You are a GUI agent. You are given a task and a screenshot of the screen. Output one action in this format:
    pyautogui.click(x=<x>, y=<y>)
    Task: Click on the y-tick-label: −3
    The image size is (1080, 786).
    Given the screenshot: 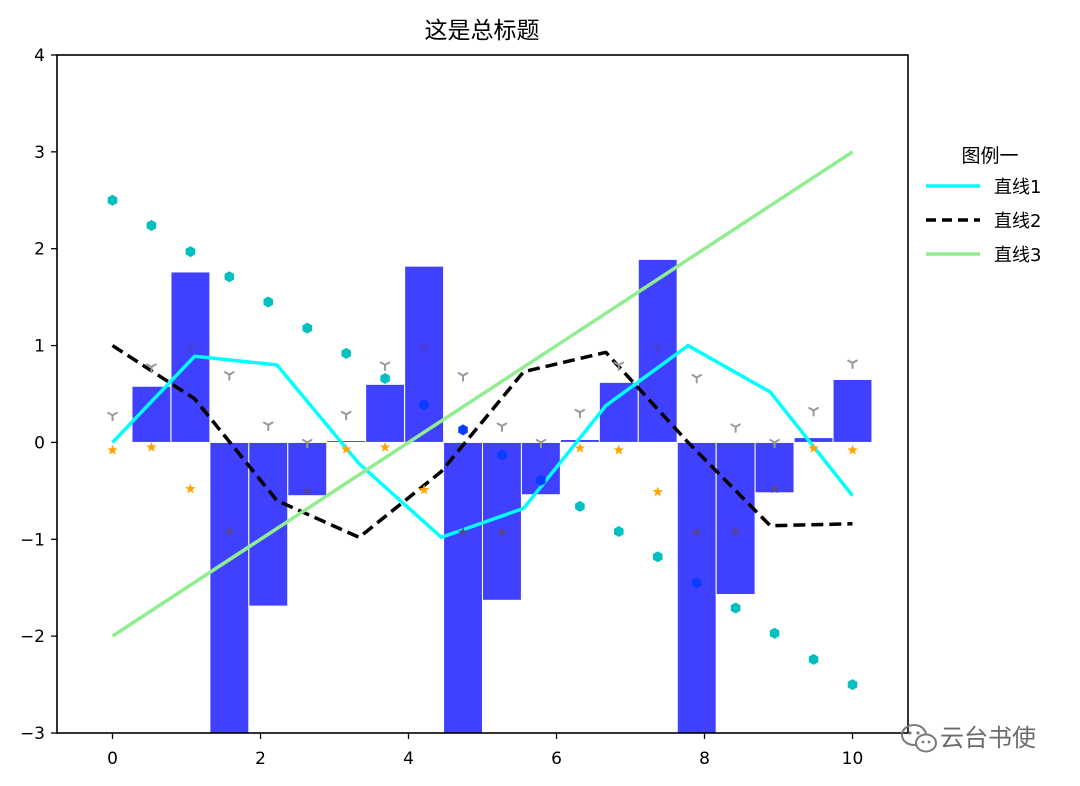 What is the action you would take?
    pyautogui.click(x=32, y=734)
    